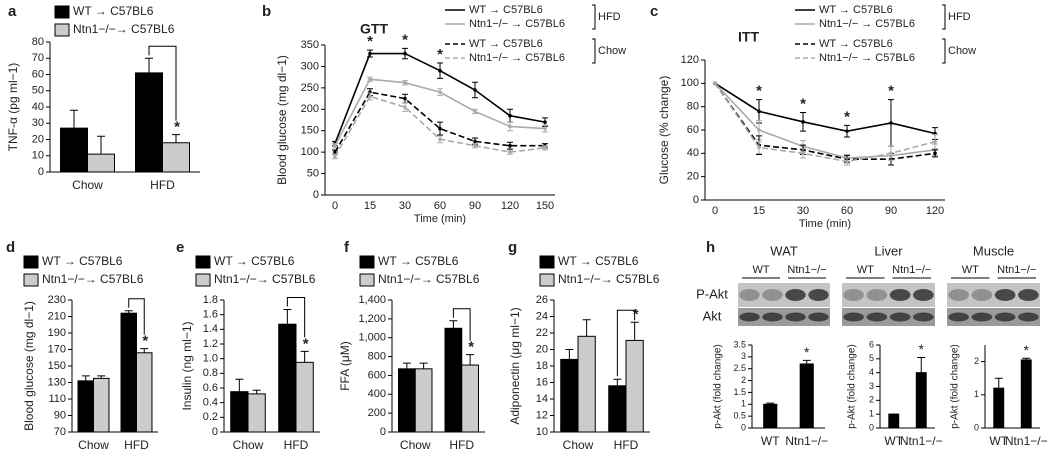 Image resolution: width=1050 pixels, height=451 pixels. I want to click on x-tick-label: 90, so click(891, 211).